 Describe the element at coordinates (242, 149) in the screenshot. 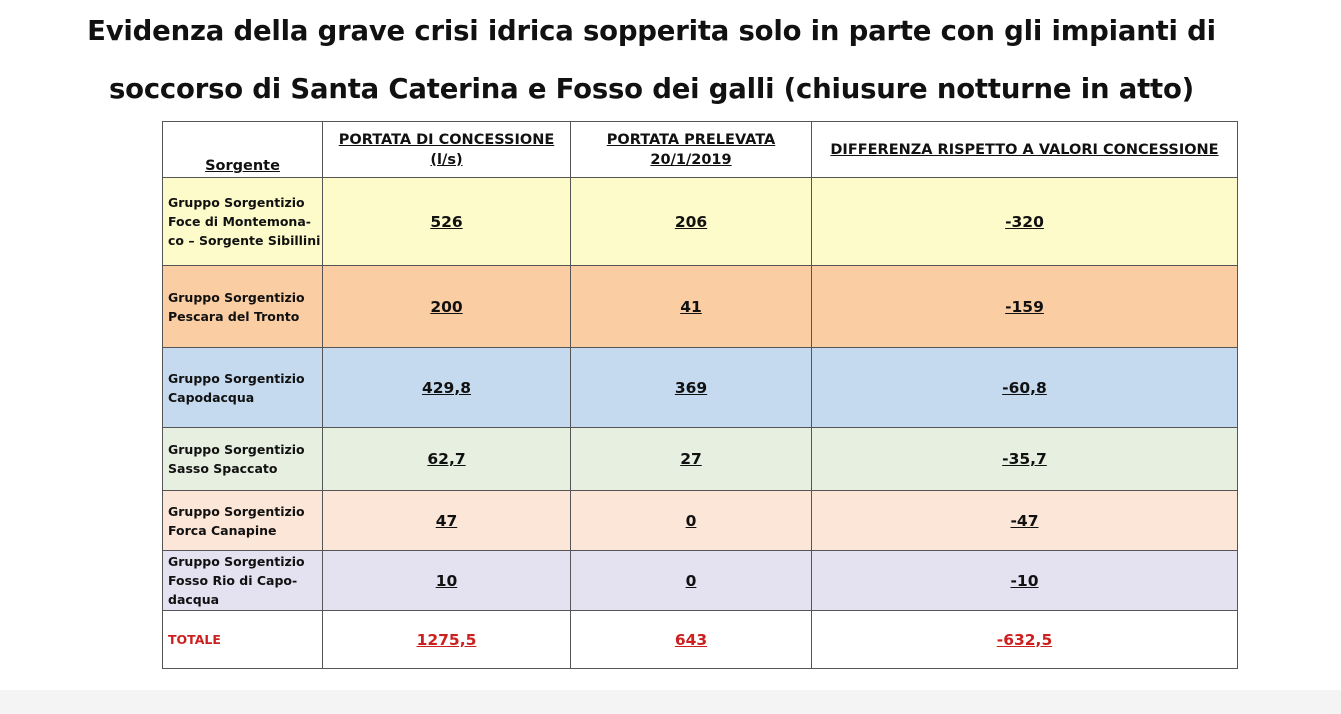

I see `header-source: Sorgente` at that location.